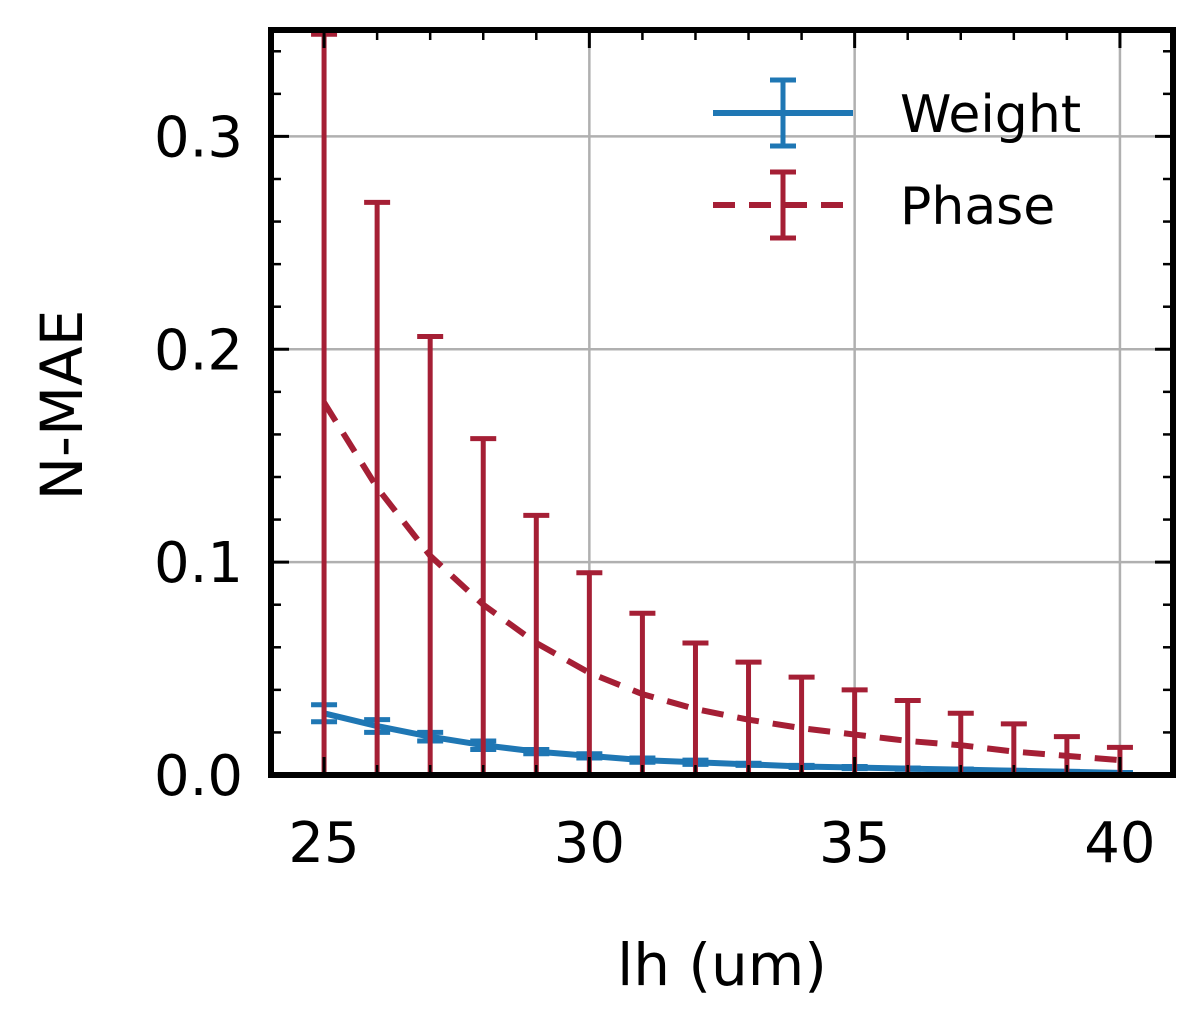 The width and height of the screenshot is (1203, 1025). Describe the element at coordinates (1119, 843) in the screenshot. I see `x-tick-label: 40` at that location.